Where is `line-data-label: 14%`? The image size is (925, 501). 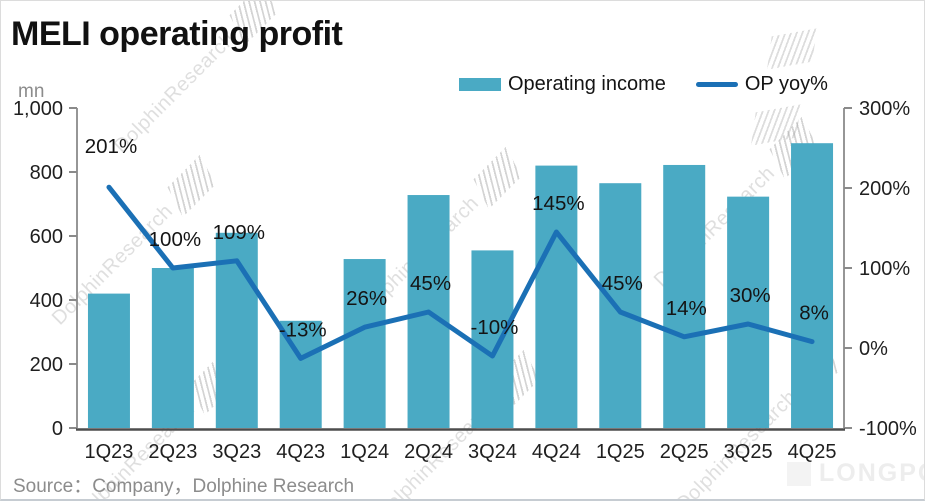
line-data-label: 14% is located at coordinates (686, 308).